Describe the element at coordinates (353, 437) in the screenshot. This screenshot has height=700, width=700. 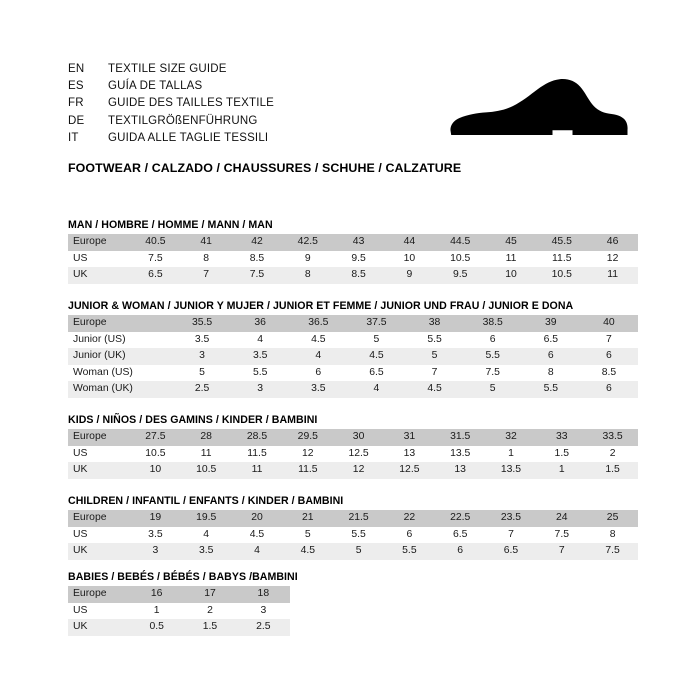
I see `table-row: Europe 27.5 28 28.5 29.5 30 31 31.5 32 33 33.5` at that location.